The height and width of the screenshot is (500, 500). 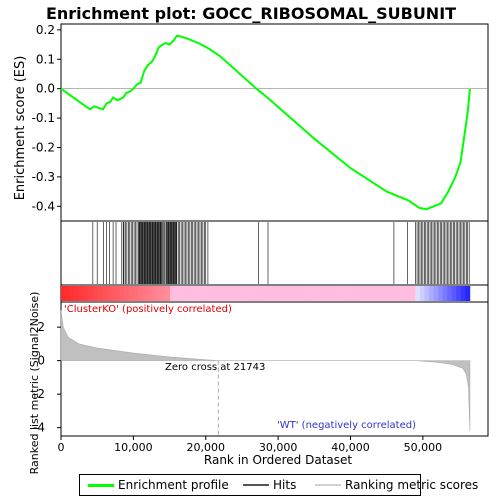 What do you see at coordinates (278, 460) in the screenshot?
I see `x-axis-label: Rank in Ordered Dataset` at bounding box center [278, 460].